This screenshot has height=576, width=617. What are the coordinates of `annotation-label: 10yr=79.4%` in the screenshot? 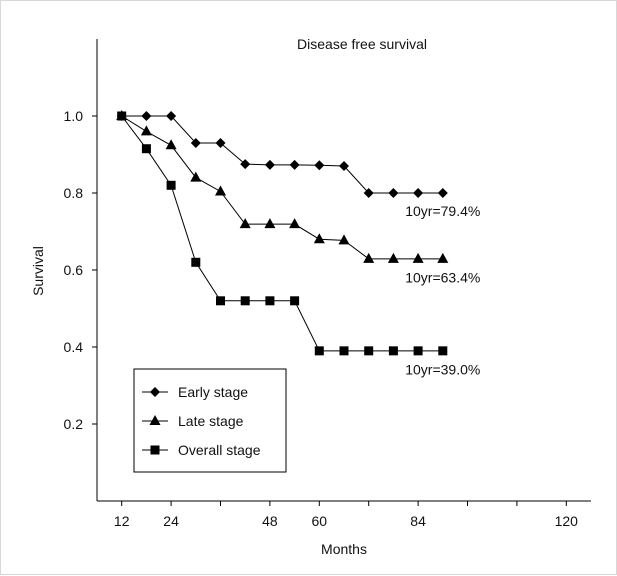 It's located at (442, 211).